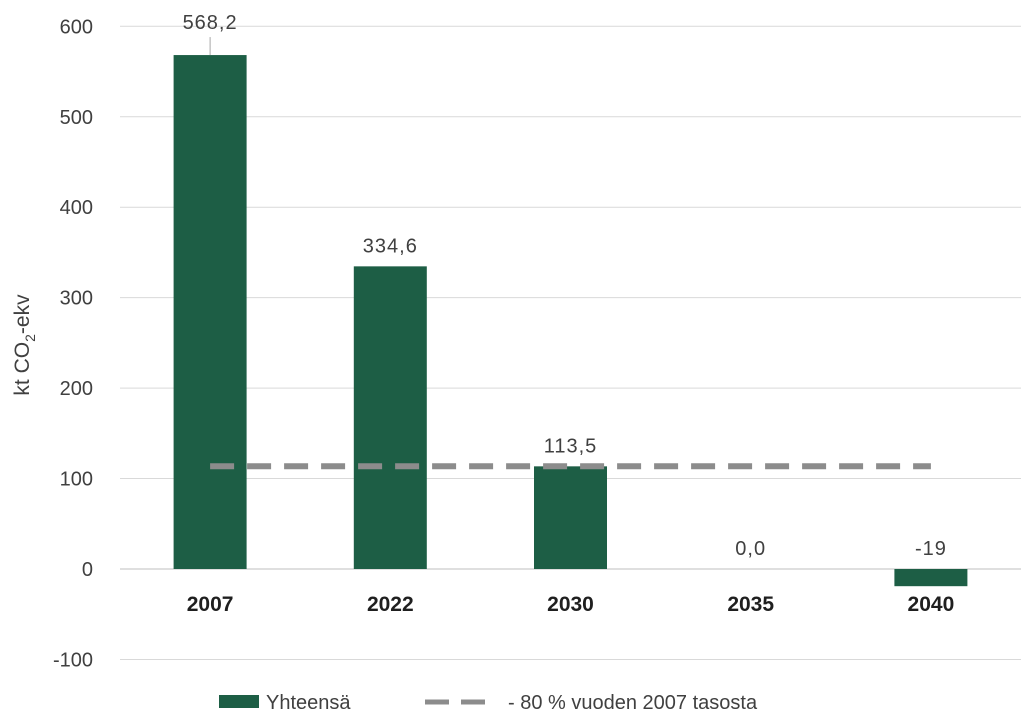  Describe the element at coordinates (76, 299) in the screenshot. I see `y-tick-label: 300` at that location.